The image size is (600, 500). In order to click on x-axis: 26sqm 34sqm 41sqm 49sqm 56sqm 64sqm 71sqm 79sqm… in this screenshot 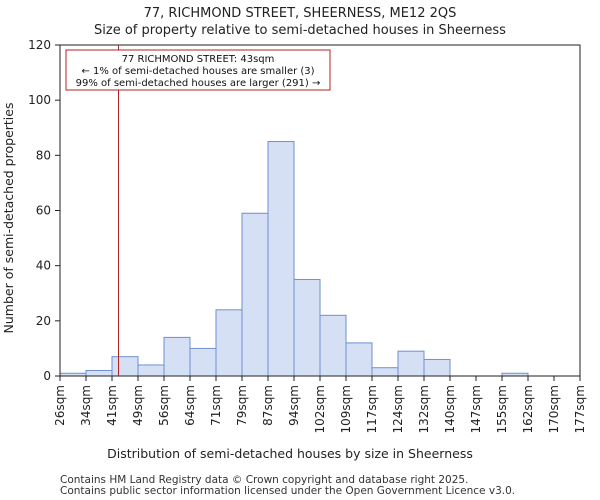, I will do `click(320, 404)`.